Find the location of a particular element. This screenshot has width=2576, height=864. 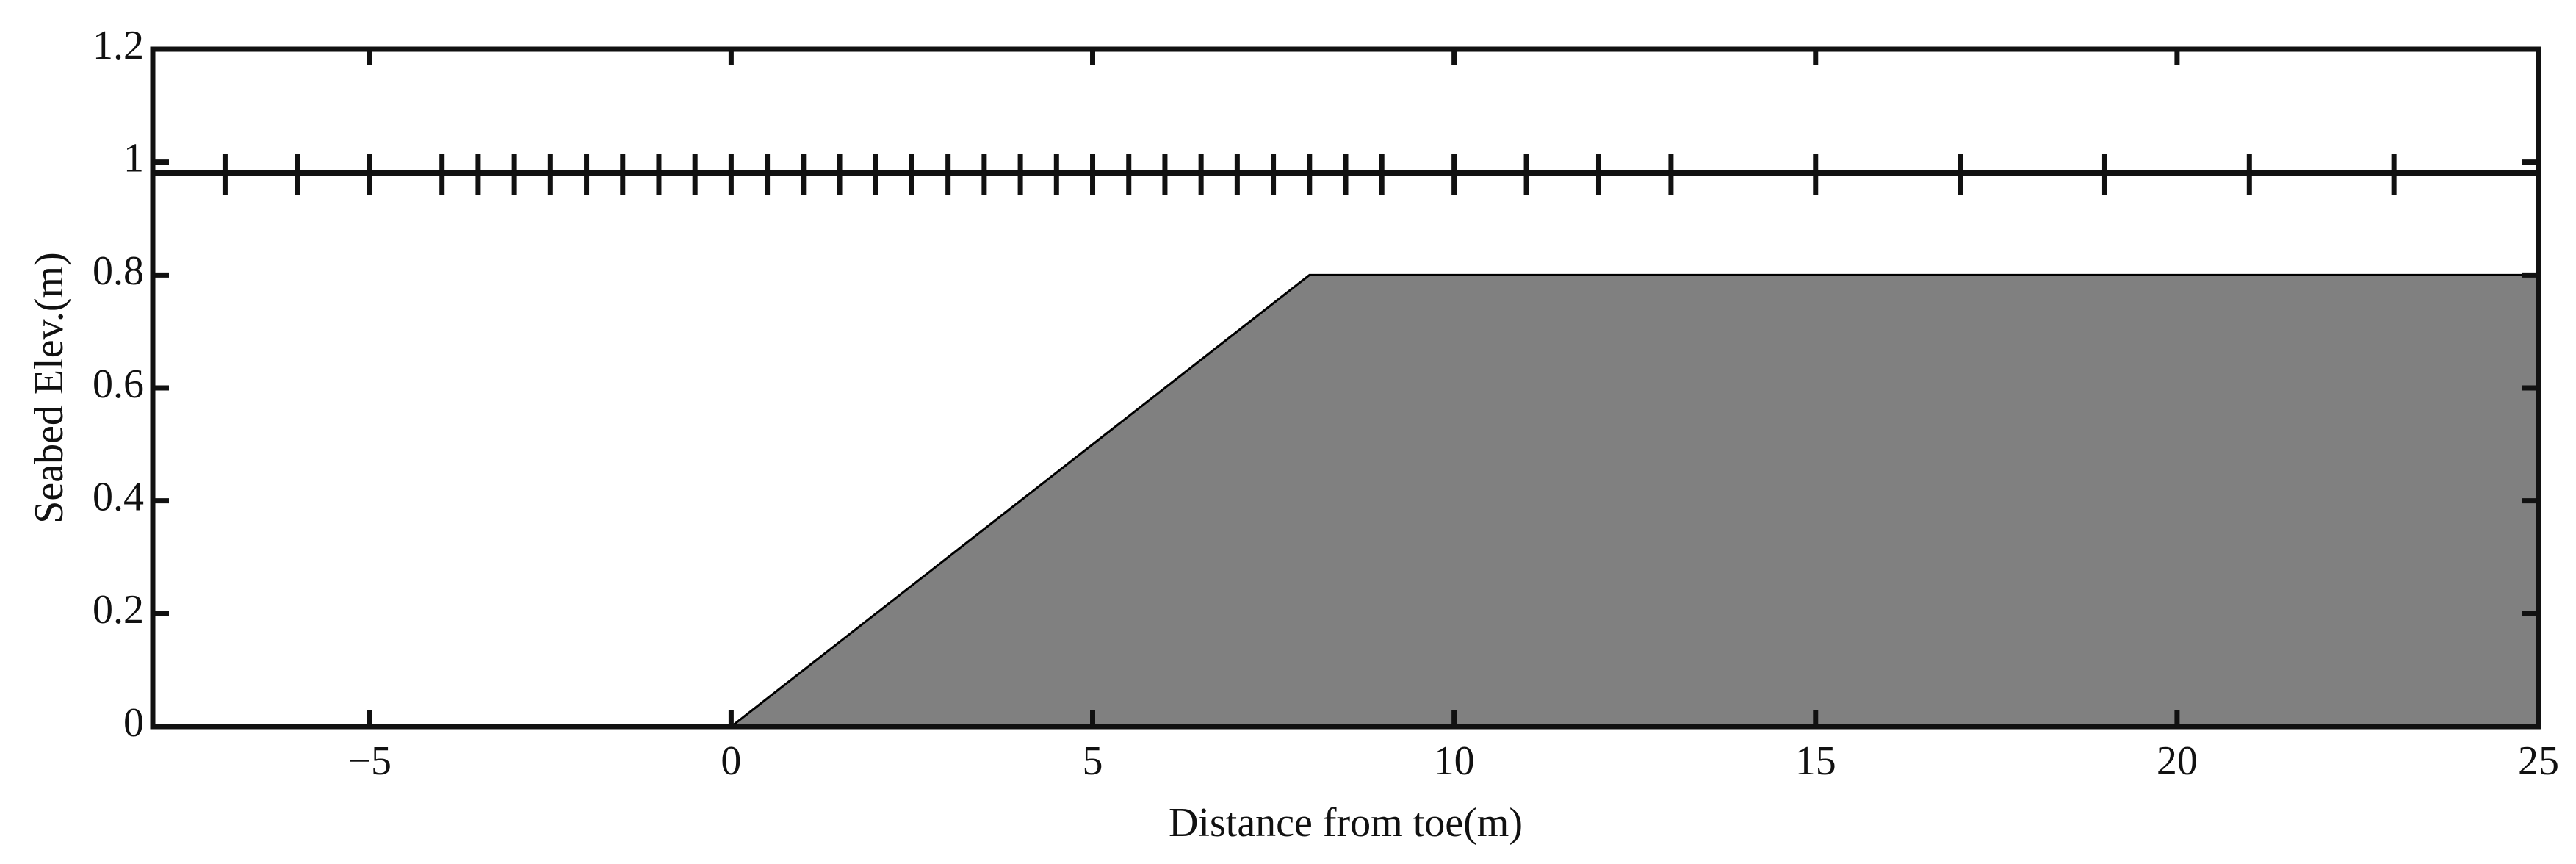

x-axis-label: Distance from toe(m) is located at coordinates (1346, 823).